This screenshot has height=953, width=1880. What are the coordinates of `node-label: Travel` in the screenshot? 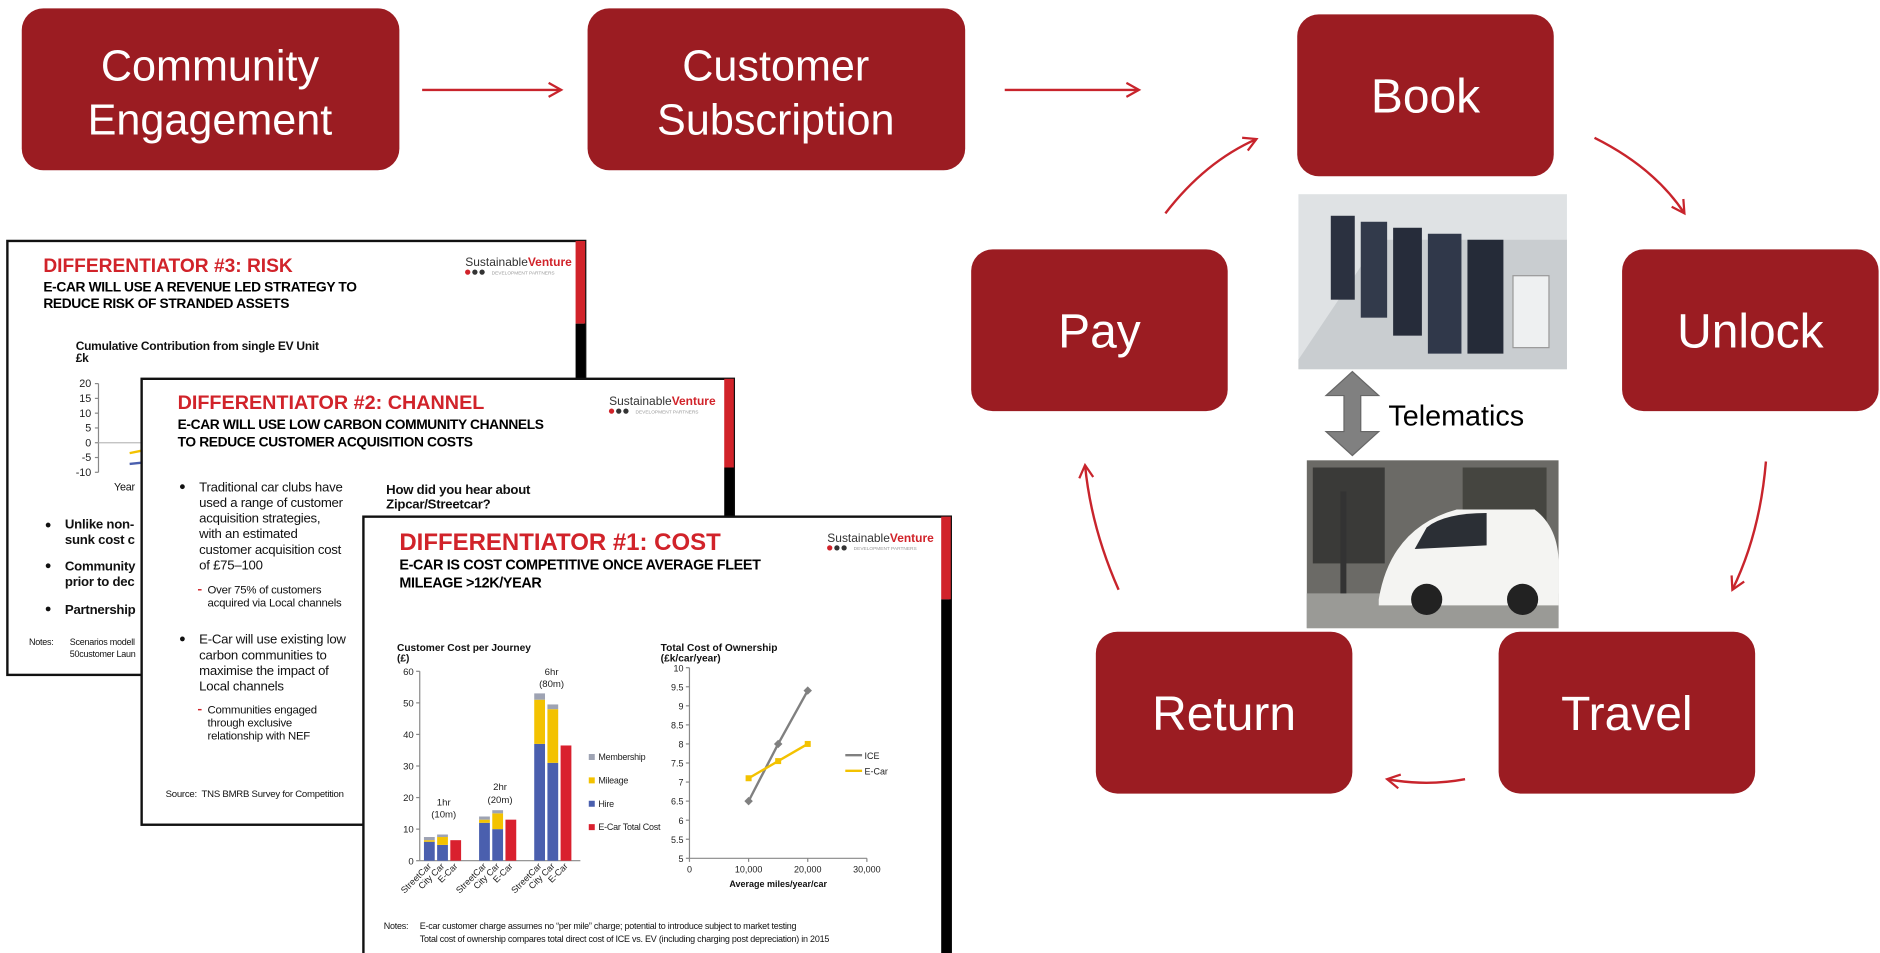 It's located at (1626, 714).